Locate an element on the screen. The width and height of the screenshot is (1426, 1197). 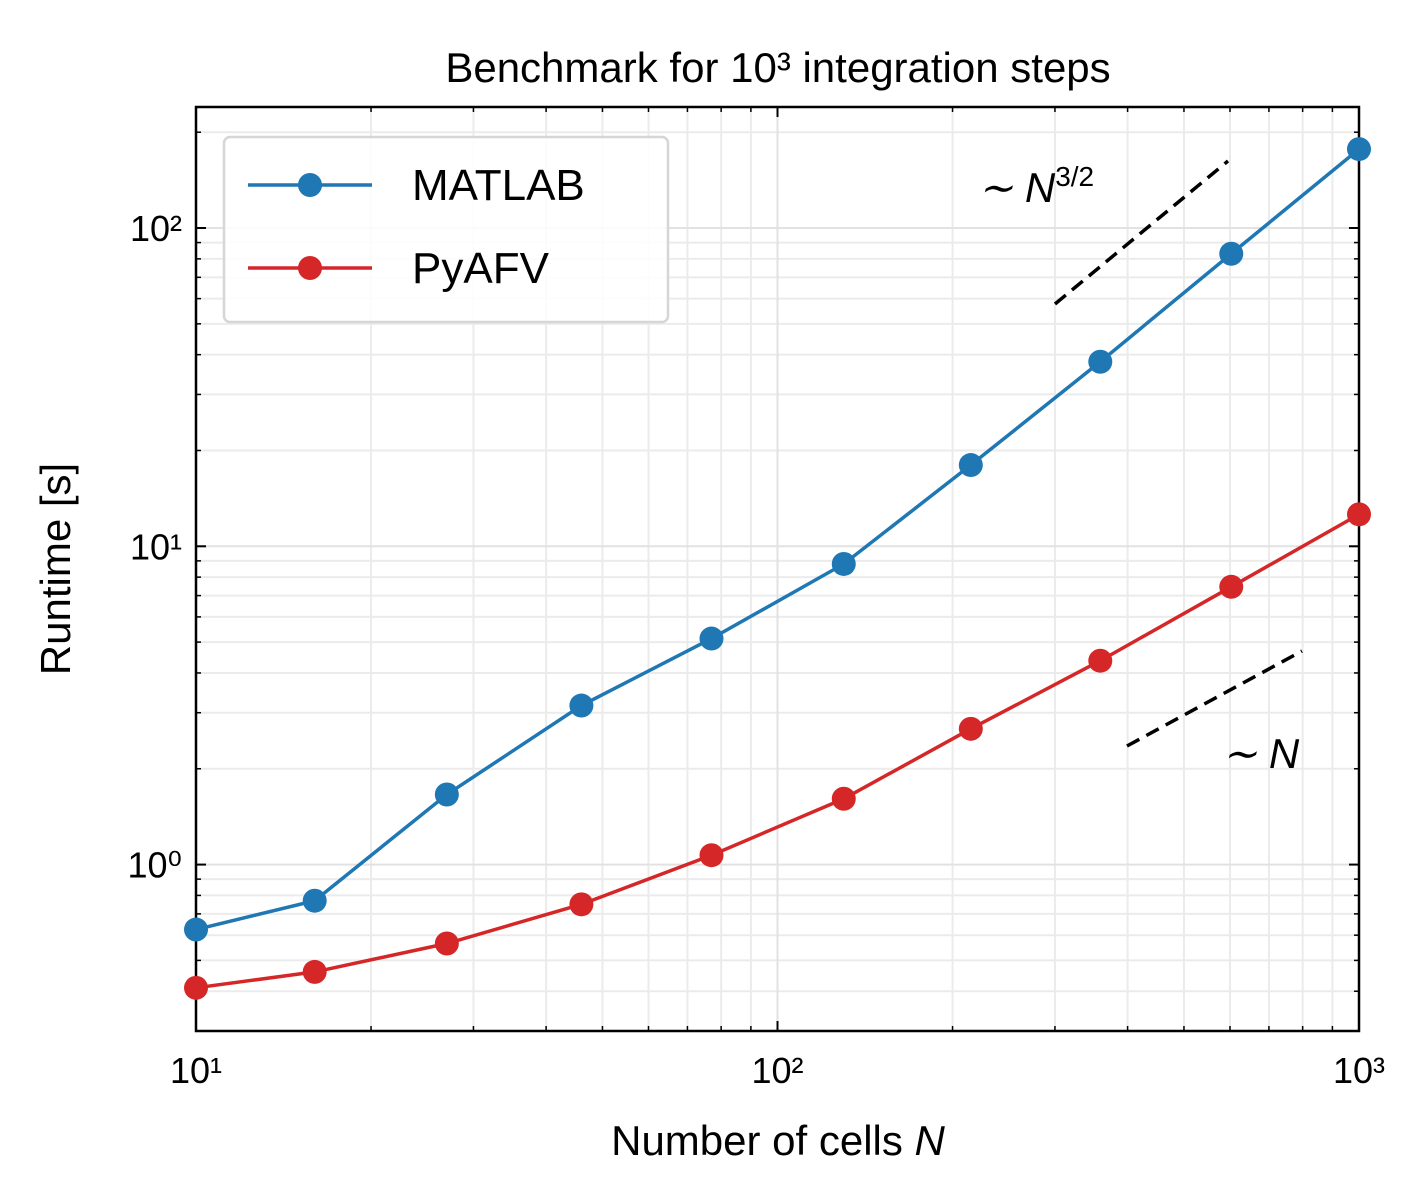
legend-label: PyAFV is located at coordinates (481, 268).